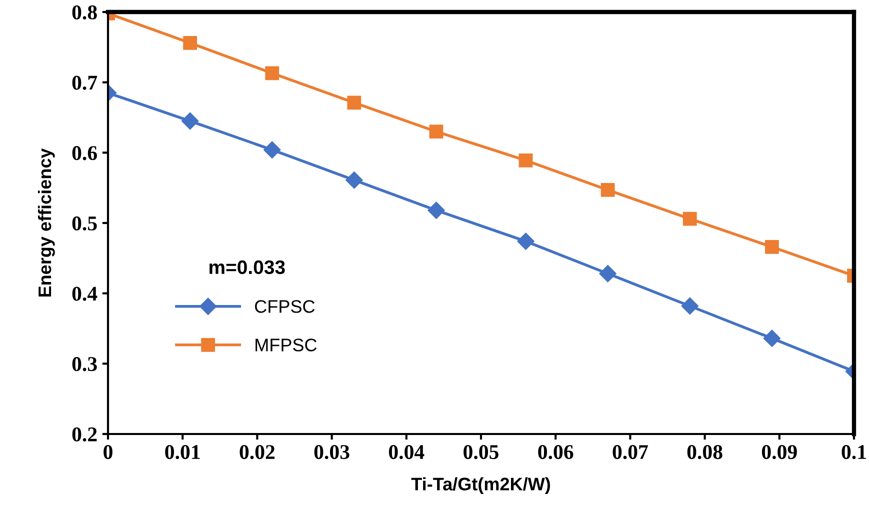 The height and width of the screenshot is (516, 869). Describe the element at coordinates (286, 345) in the screenshot. I see `legend-label: MFPSC` at that location.